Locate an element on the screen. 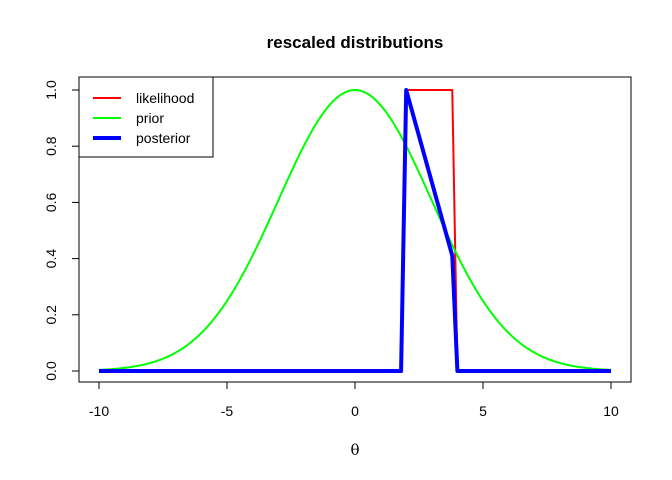 Image resolution: width=672 pixels, height=480 pixels. chart-title: rescaled distributions is located at coordinates (355, 42).